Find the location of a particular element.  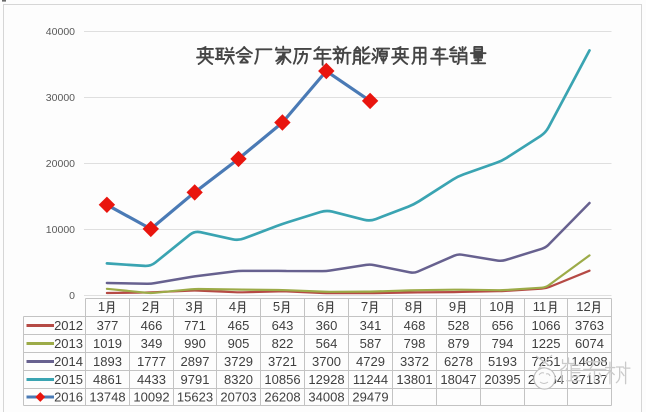

svg-text: 0 is located at coordinates (72, 296).